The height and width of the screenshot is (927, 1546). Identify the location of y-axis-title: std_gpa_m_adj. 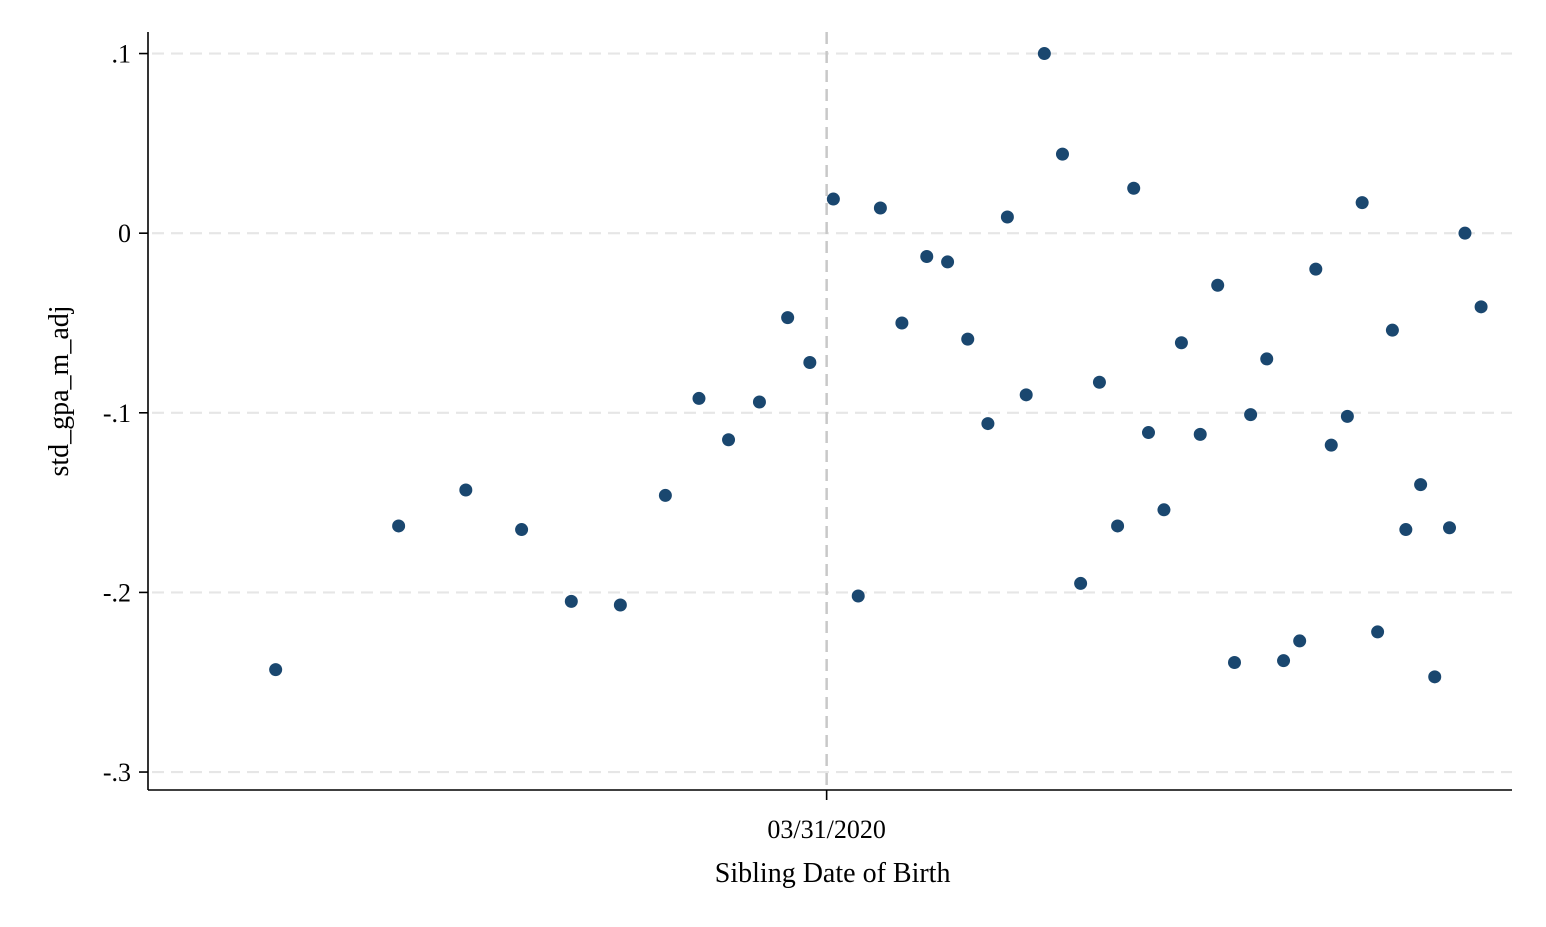
(59, 390).